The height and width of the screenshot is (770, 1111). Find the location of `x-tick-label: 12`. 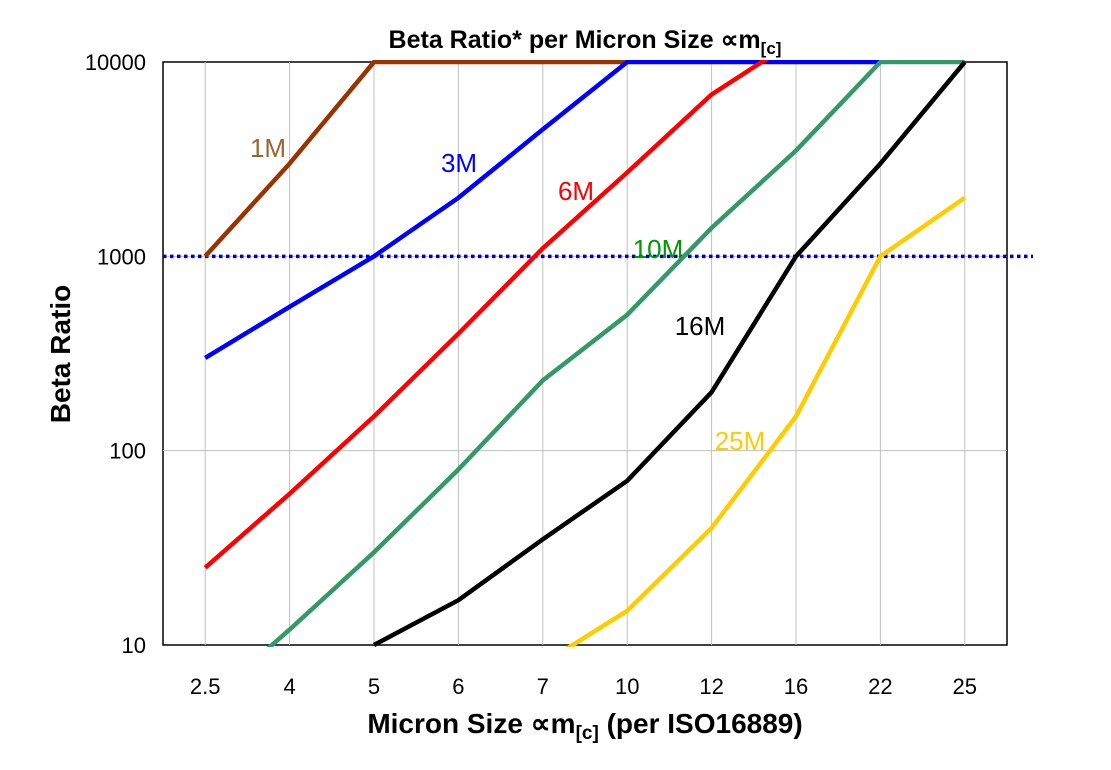

x-tick-label: 12 is located at coordinates (711, 686).